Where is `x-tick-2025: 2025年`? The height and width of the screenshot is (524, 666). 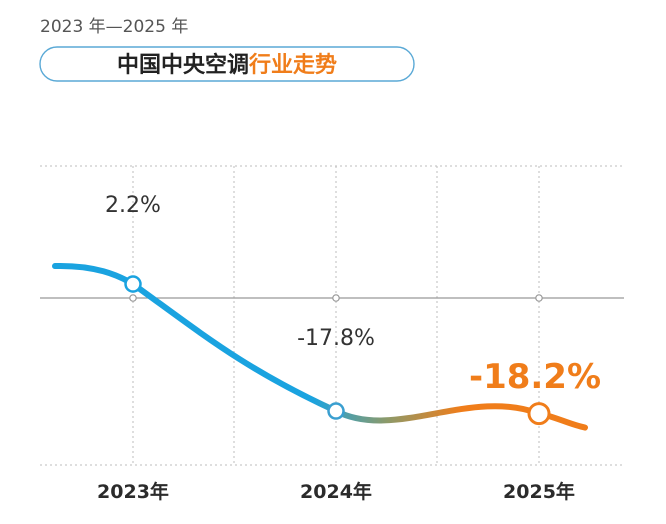
x-tick-2025: 2025年 is located at coordinates (539, 491).